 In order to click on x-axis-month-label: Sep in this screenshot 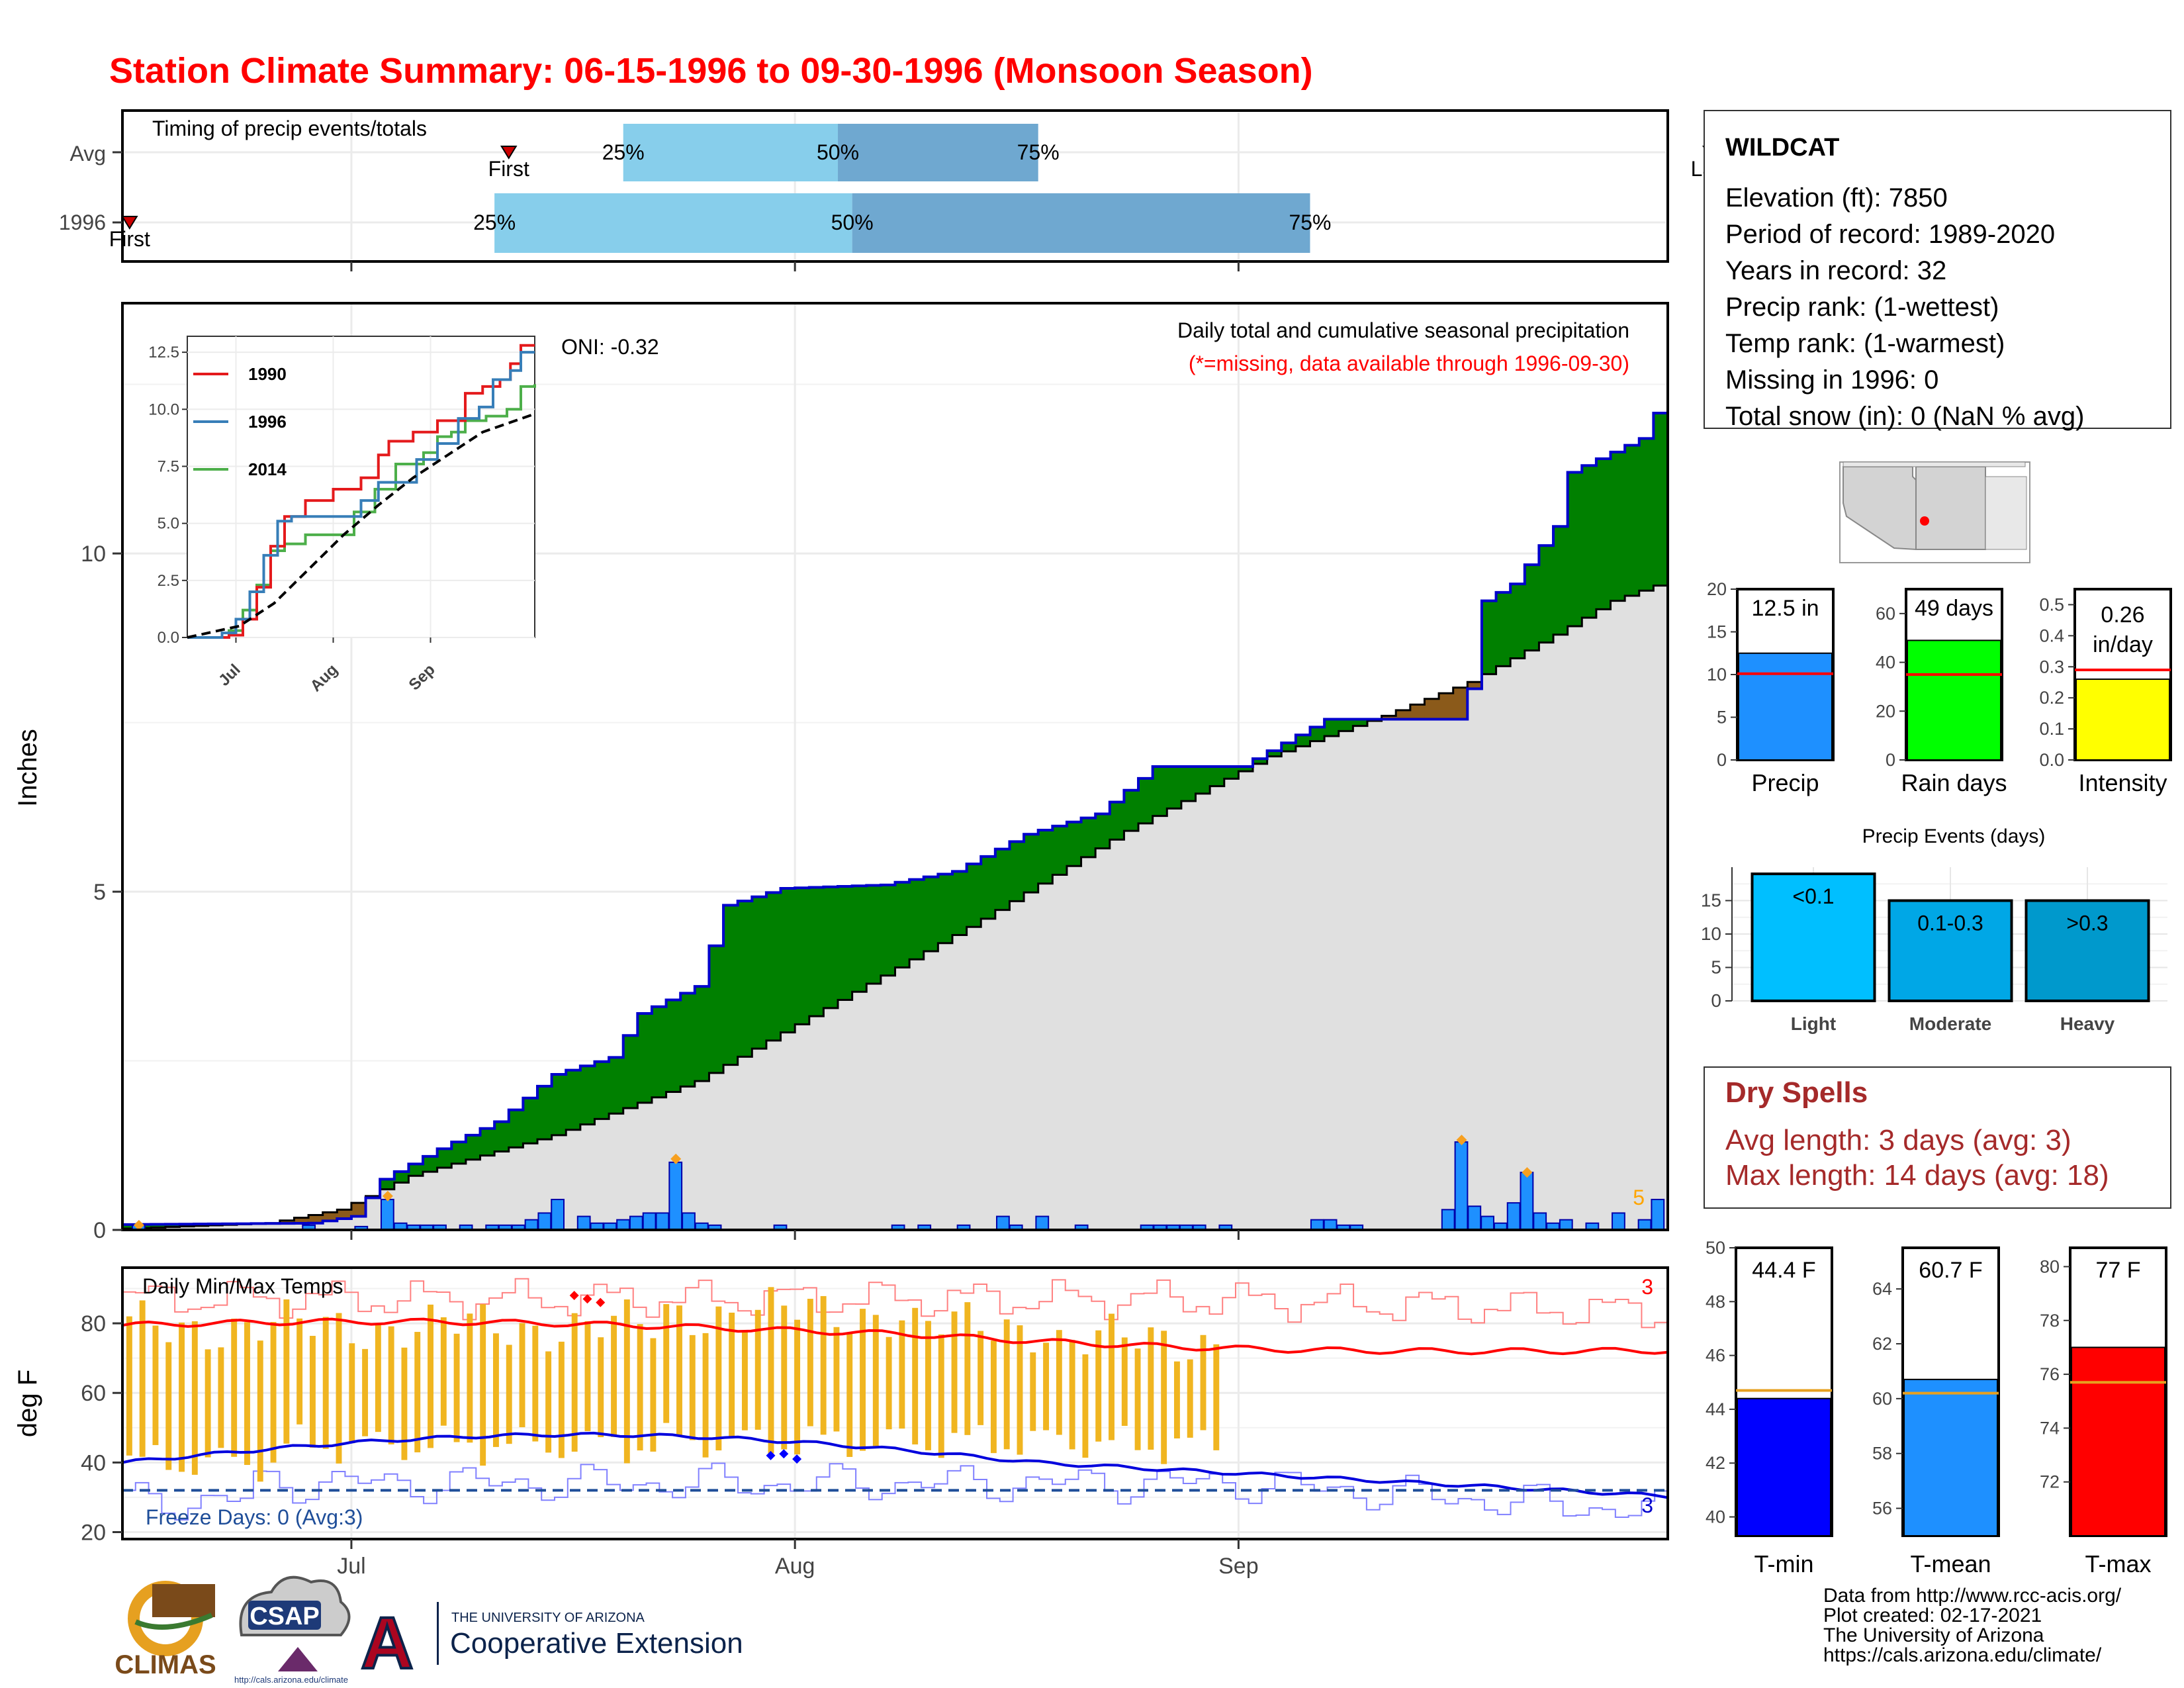, I will do `click(1238, 1566)`.